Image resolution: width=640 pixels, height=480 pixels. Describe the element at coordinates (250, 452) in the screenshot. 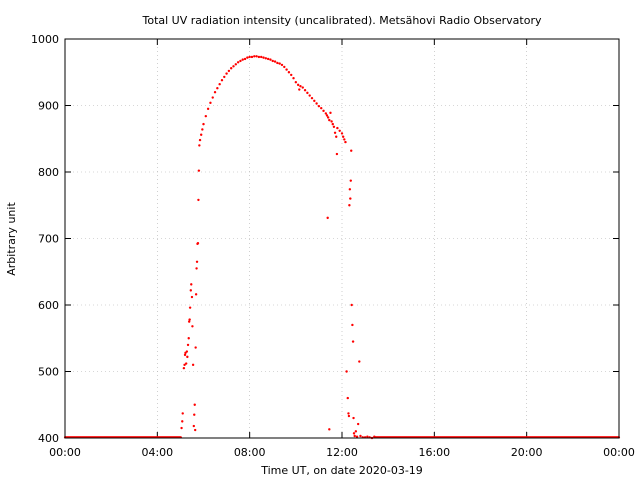

I see `x-tick-label: 08:00` at that location.